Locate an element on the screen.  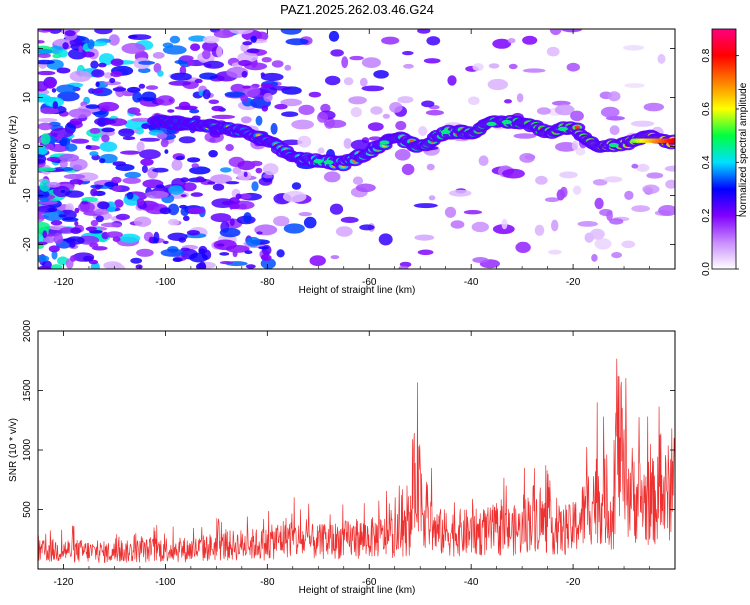
colorbar-tick-label: 0.4 is located at coordinates (706, 162).